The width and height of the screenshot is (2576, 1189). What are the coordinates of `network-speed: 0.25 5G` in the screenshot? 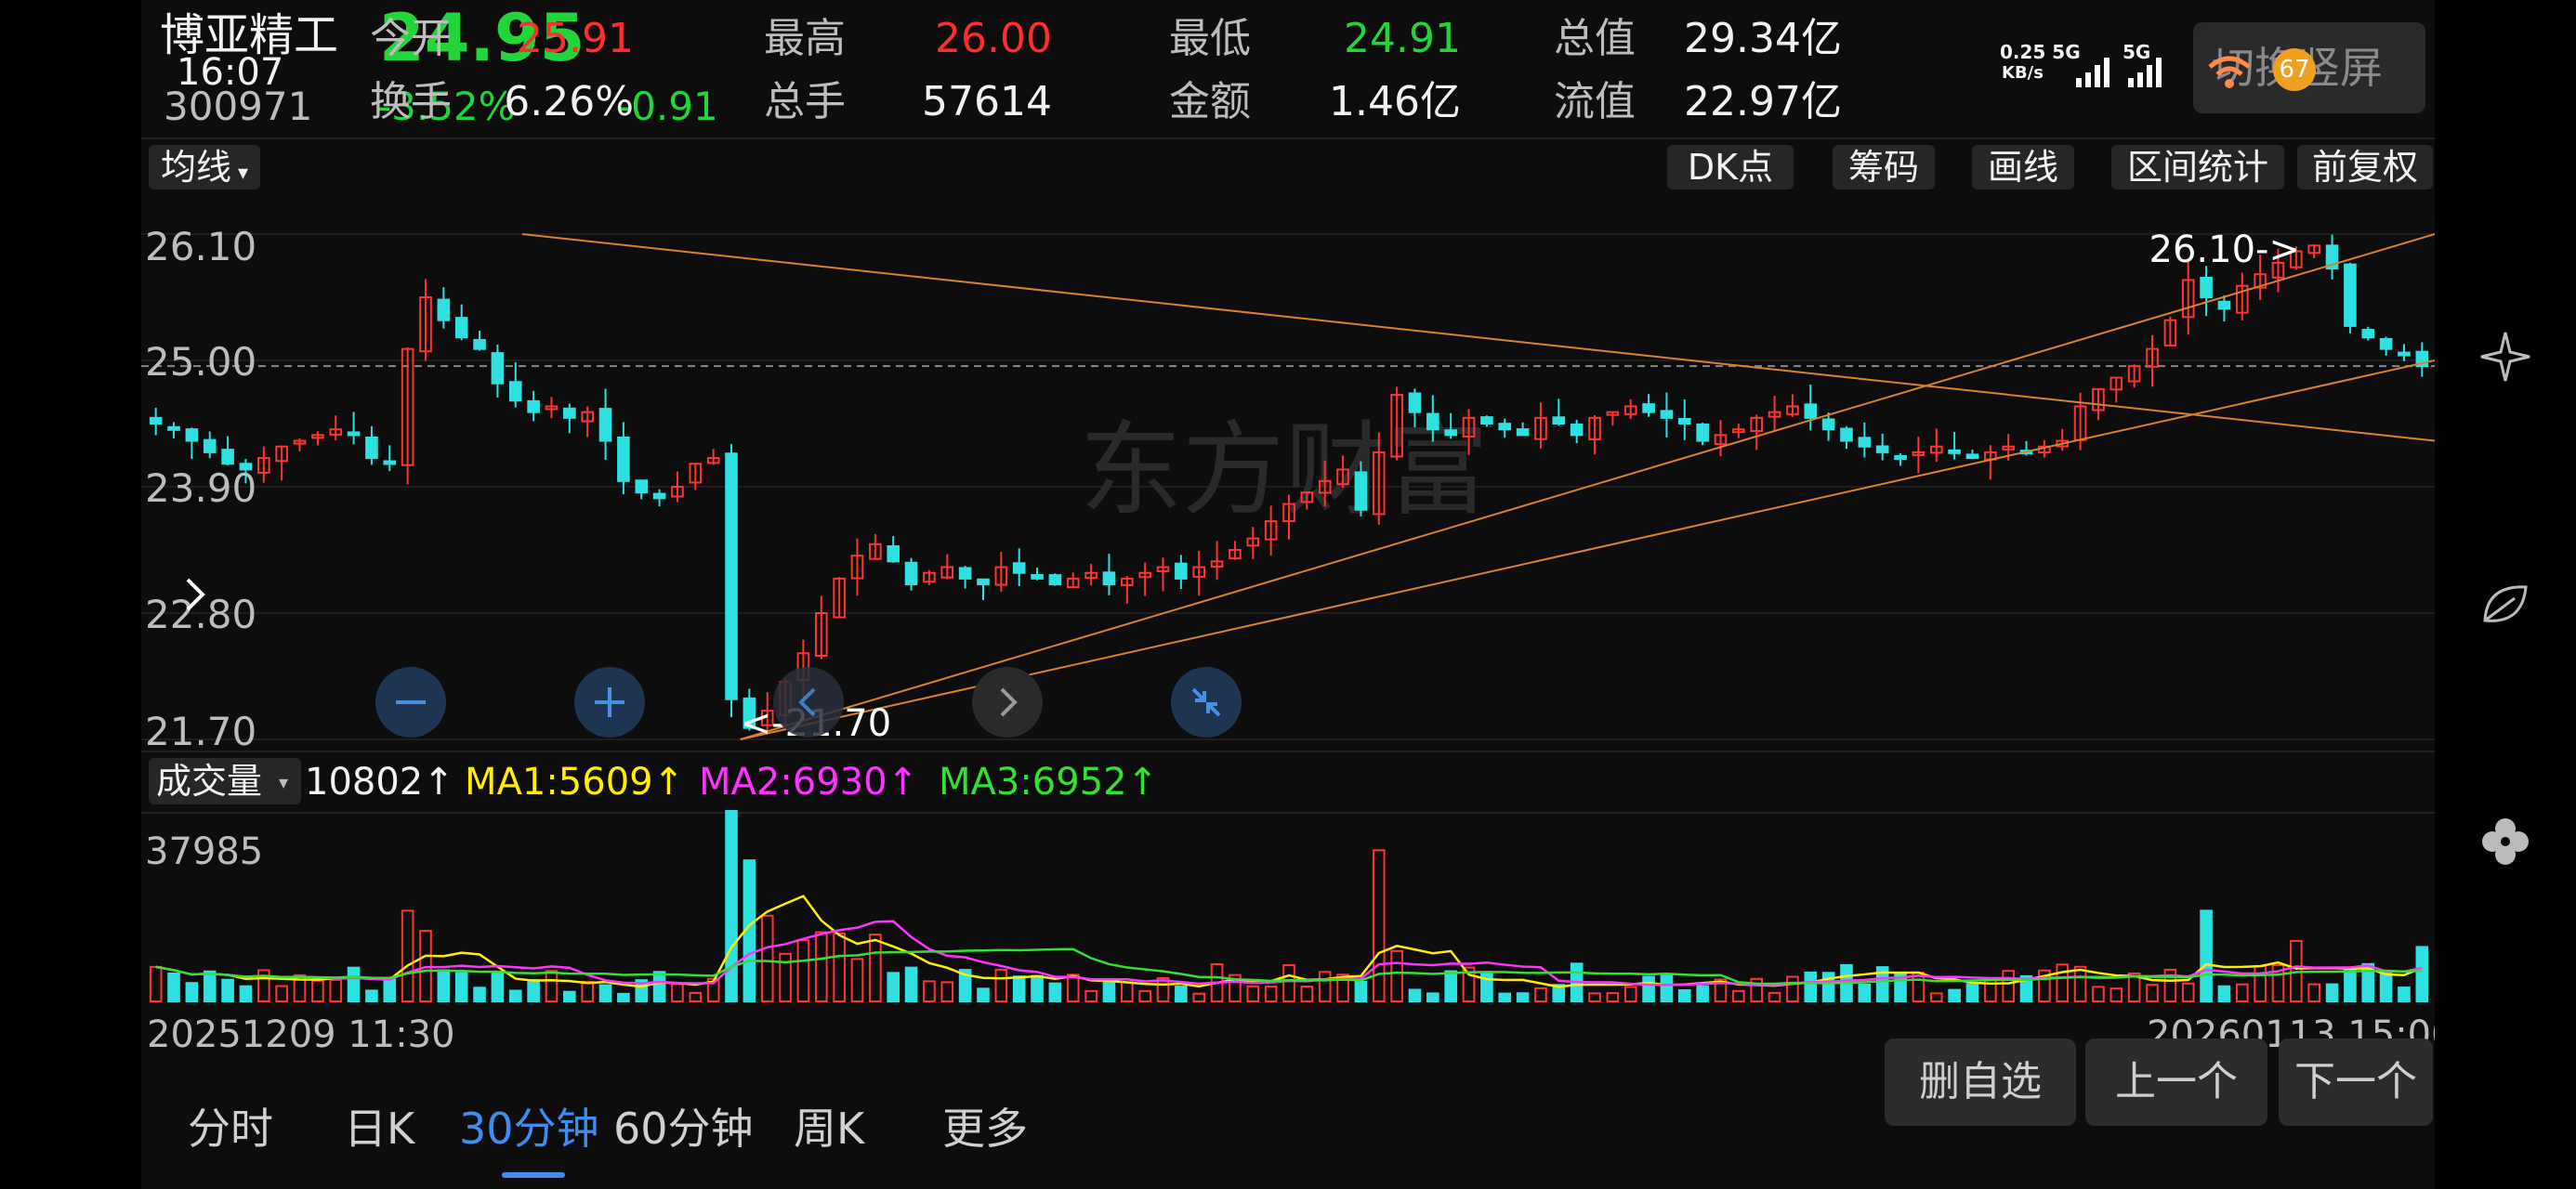 It's located at (2040, 52).